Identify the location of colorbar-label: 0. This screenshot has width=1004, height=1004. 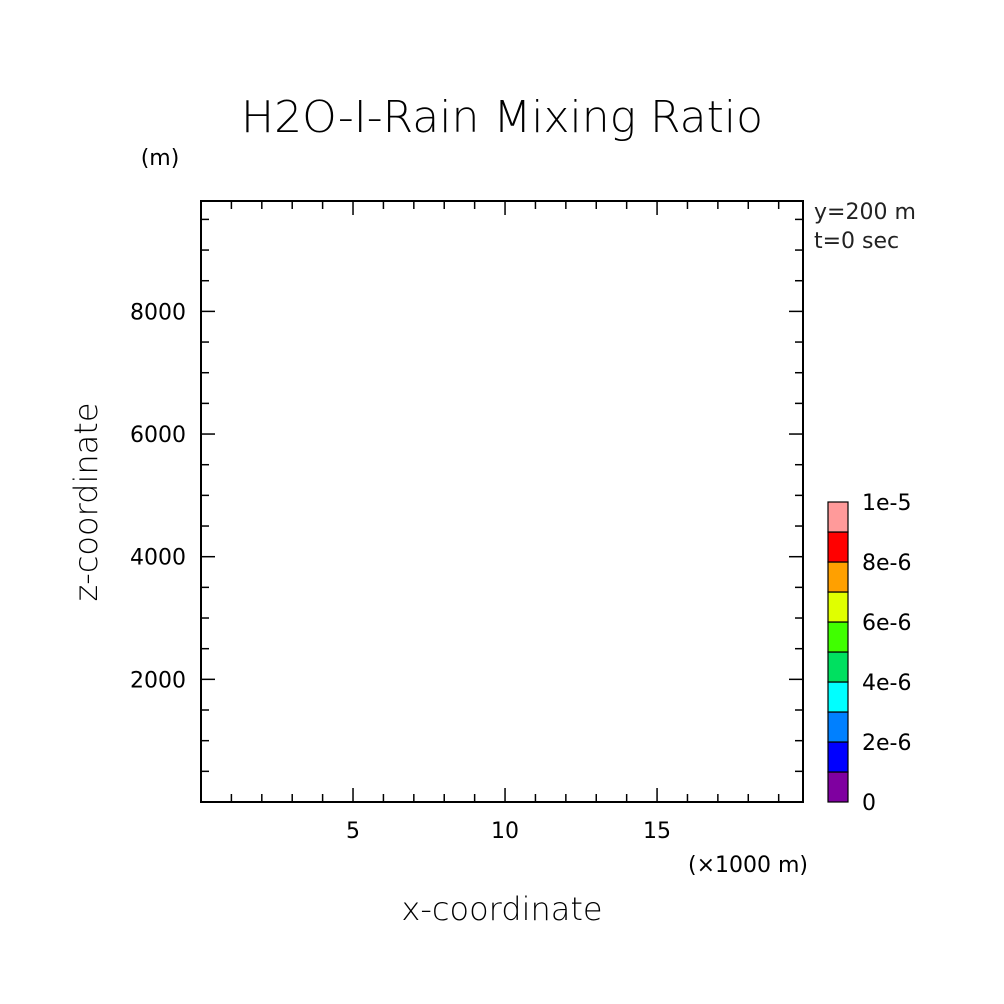
(869, 803).